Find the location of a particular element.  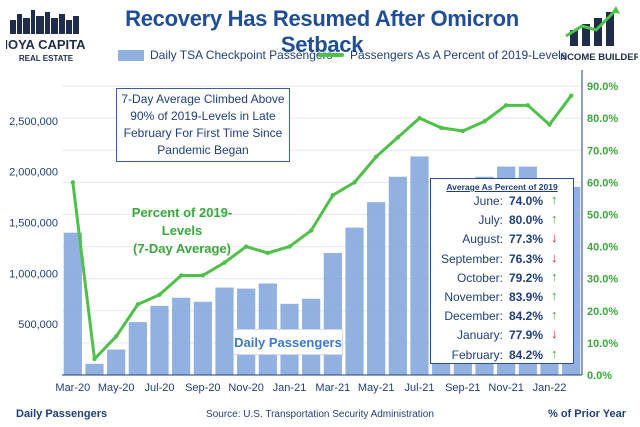

x-tick-label: Jul-21 is located at coordinates (420, 388).